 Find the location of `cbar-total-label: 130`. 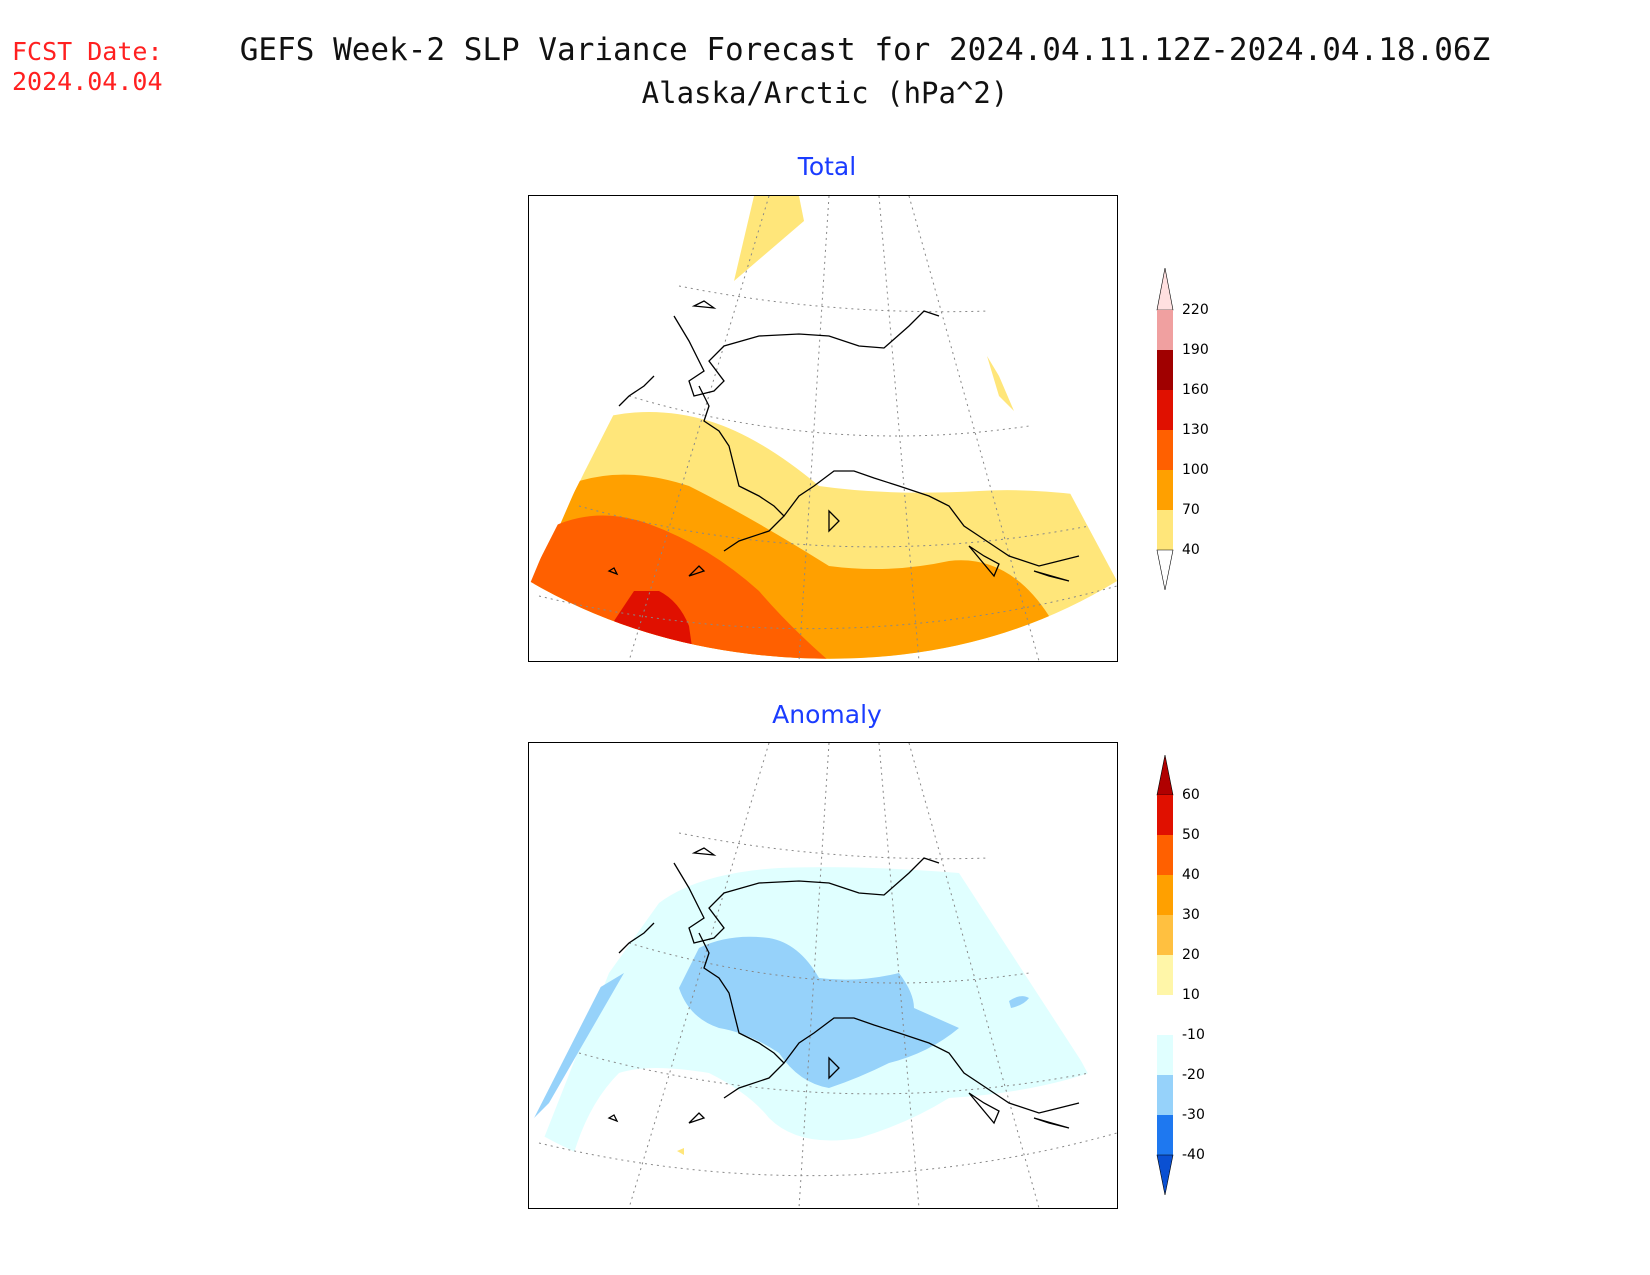

cbar-total-label: 130 is located at coordinates (1195, 430).